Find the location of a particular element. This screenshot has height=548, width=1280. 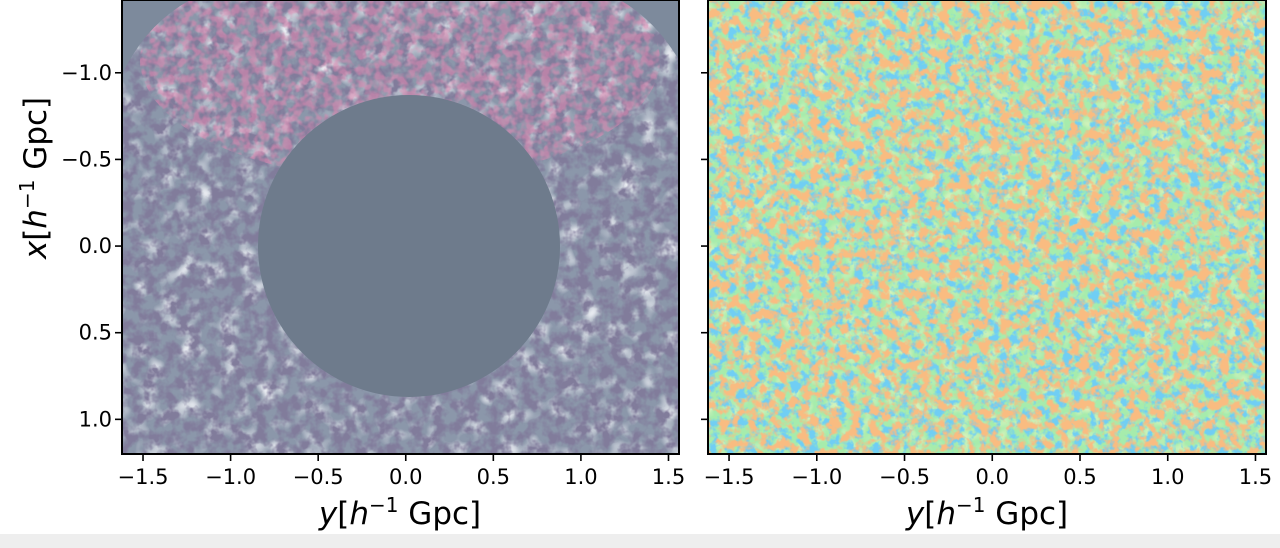

left-y-tick-label: 0.0 is located at coordinates (95, 246).